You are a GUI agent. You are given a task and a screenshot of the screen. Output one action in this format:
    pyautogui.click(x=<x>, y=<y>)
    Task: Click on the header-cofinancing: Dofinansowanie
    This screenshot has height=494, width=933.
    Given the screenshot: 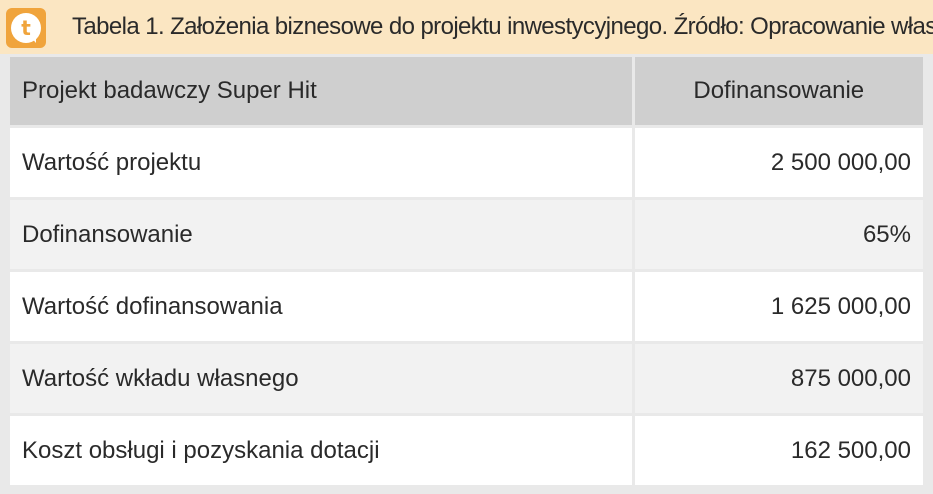 What is the action you would take?
    pyautogui.click(x=778, y=91)
    